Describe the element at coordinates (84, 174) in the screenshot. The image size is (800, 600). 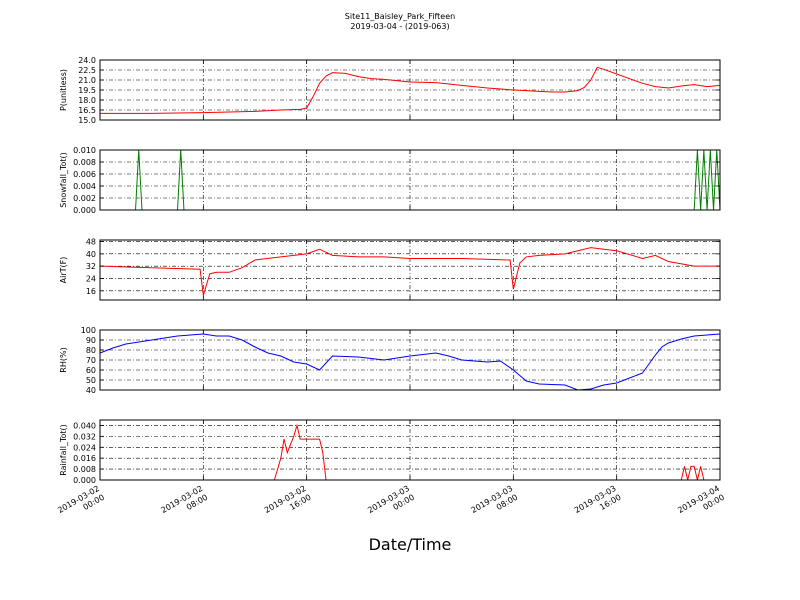
I see `panel-1-ytick-label: 0.006` at that location.